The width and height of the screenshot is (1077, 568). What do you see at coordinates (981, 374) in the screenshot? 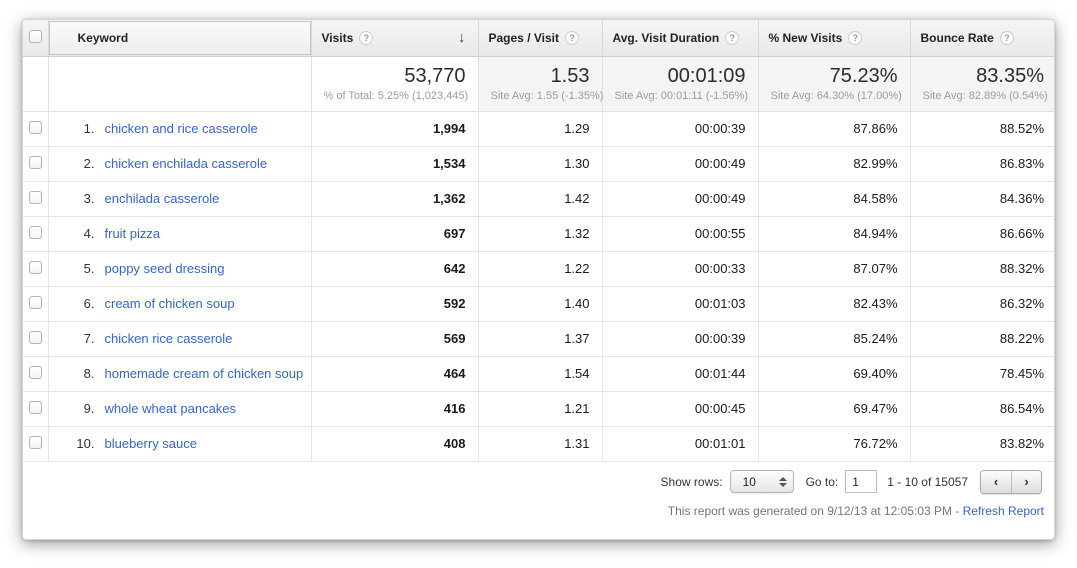
I see `bounce-rate-value: 78.45%` at bounding box center [981, 374].